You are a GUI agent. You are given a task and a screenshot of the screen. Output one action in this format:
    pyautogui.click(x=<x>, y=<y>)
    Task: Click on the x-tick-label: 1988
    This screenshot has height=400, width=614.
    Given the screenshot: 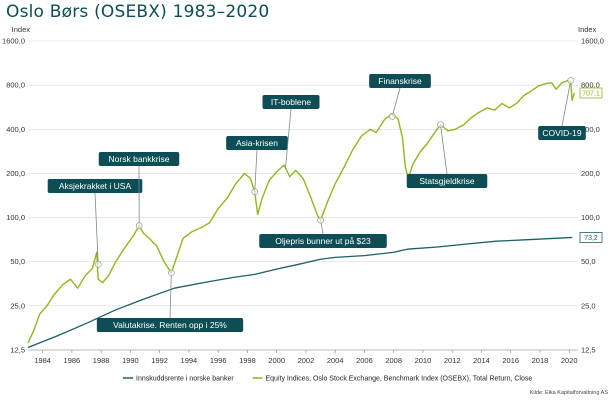 What is the action you would take?
    pyautogui.click(x=101, y=360)
    